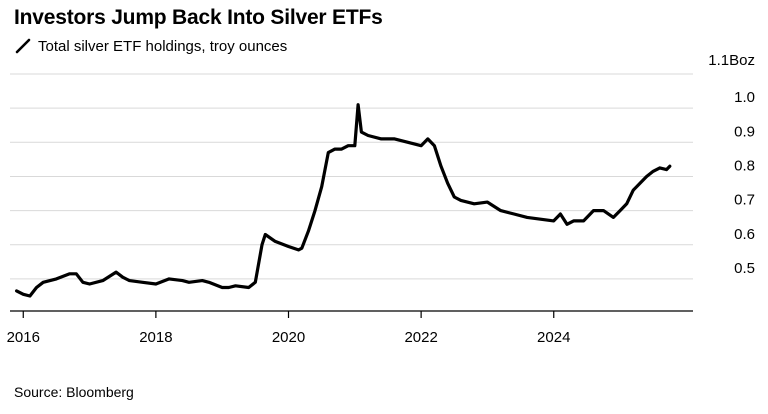 The height and width of the screenshot is (414, 768). I want to click on x-tick-label: 2016, so click(23, 337).